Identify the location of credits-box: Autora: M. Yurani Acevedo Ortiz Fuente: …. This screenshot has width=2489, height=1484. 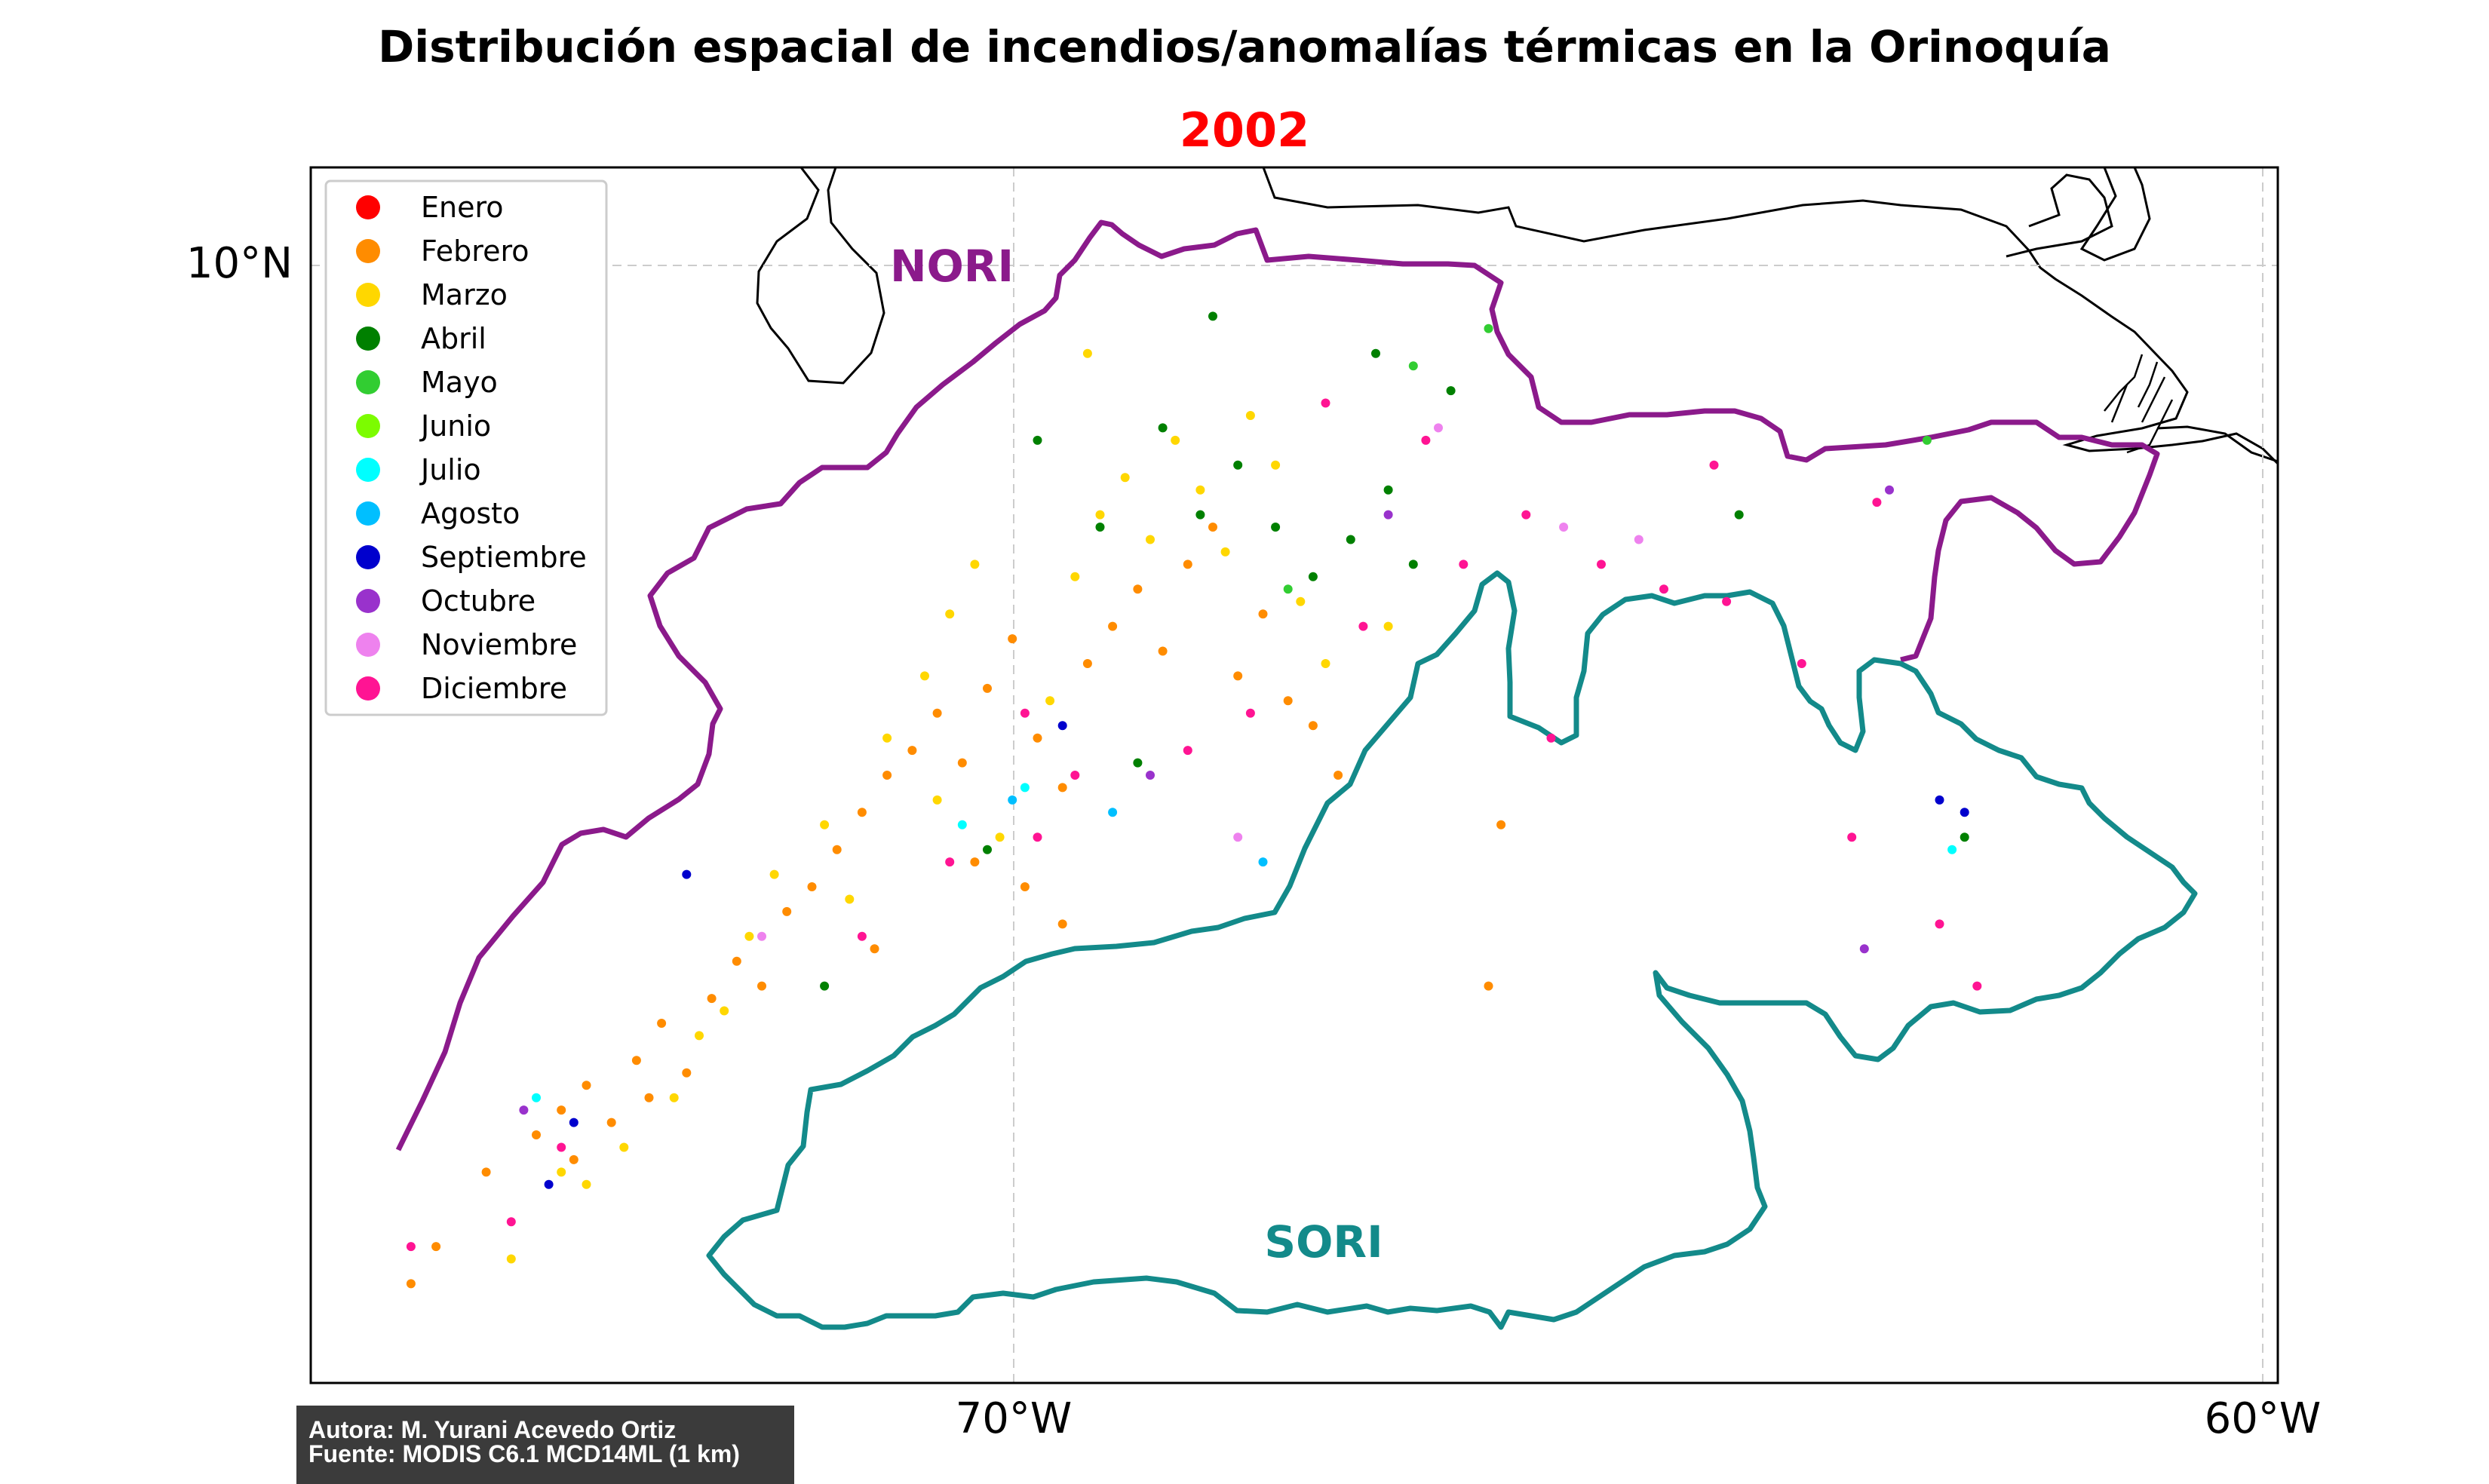
(545, 1445).